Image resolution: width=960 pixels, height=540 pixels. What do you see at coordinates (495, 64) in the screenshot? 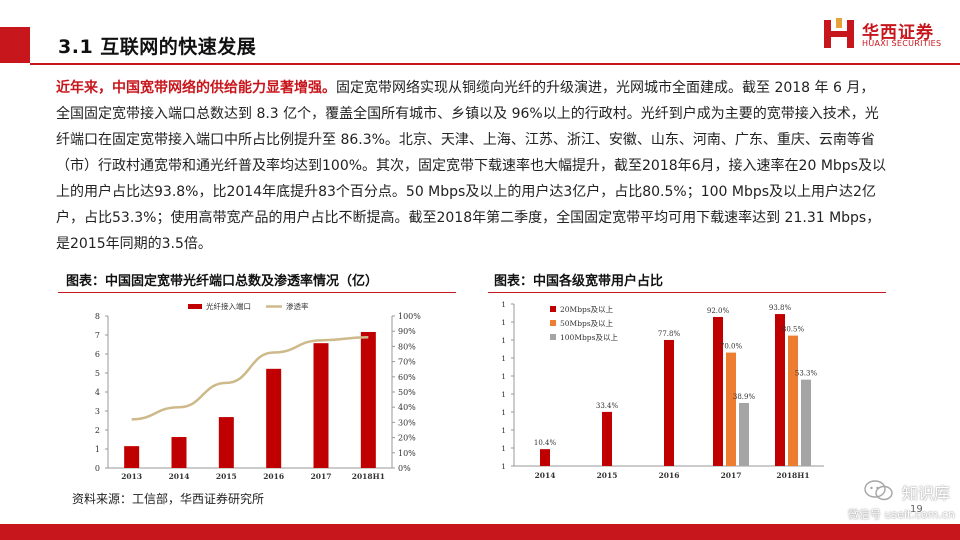
I see `title-divider` at bounding box center [495, 64].